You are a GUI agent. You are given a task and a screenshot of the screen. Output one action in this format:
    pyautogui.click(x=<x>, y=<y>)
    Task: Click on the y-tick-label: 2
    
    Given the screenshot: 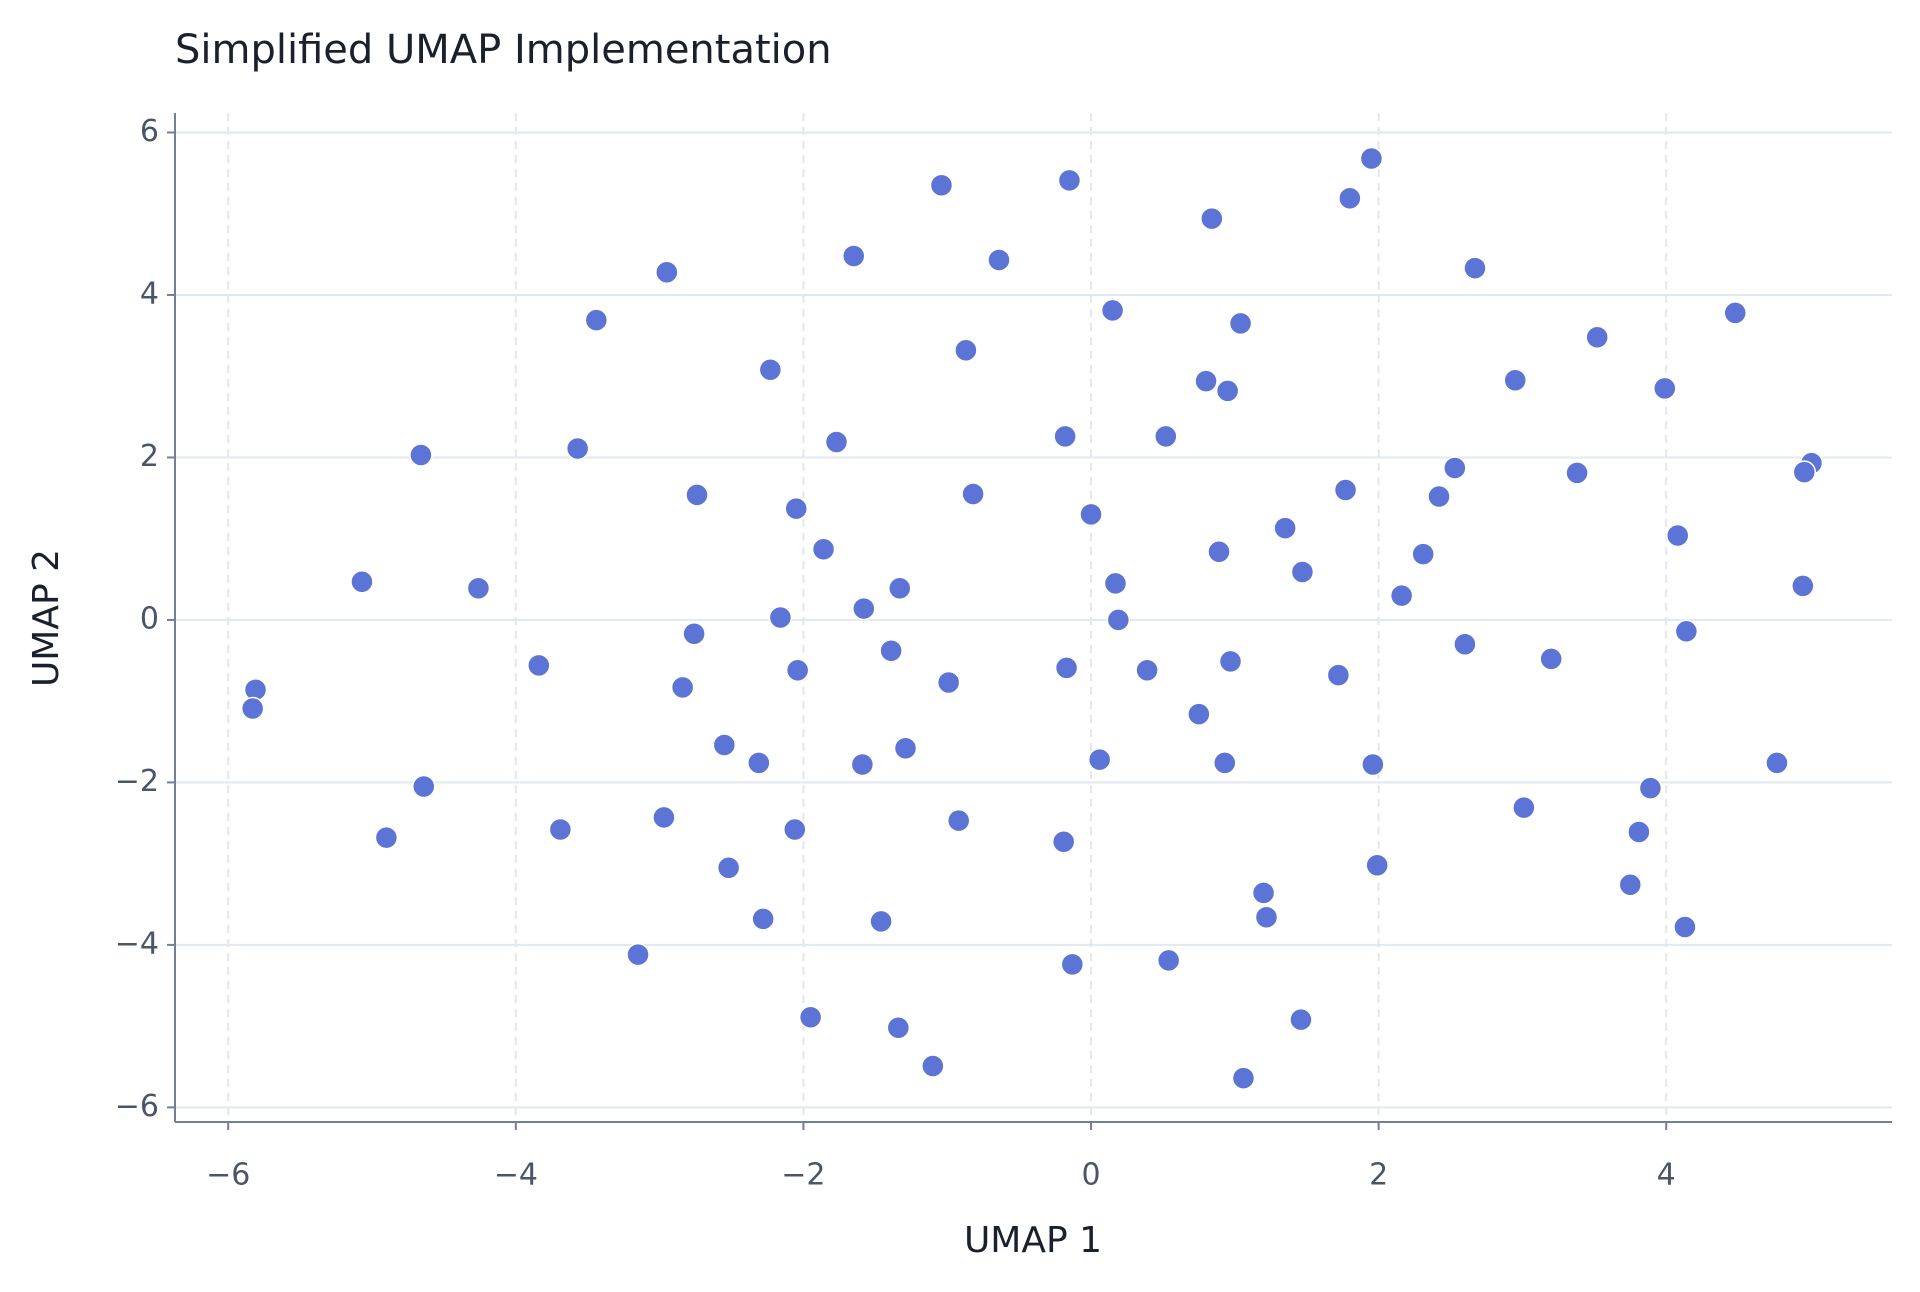 What is the action you would take?
    pyautogui.click(x=149, y=456)
    